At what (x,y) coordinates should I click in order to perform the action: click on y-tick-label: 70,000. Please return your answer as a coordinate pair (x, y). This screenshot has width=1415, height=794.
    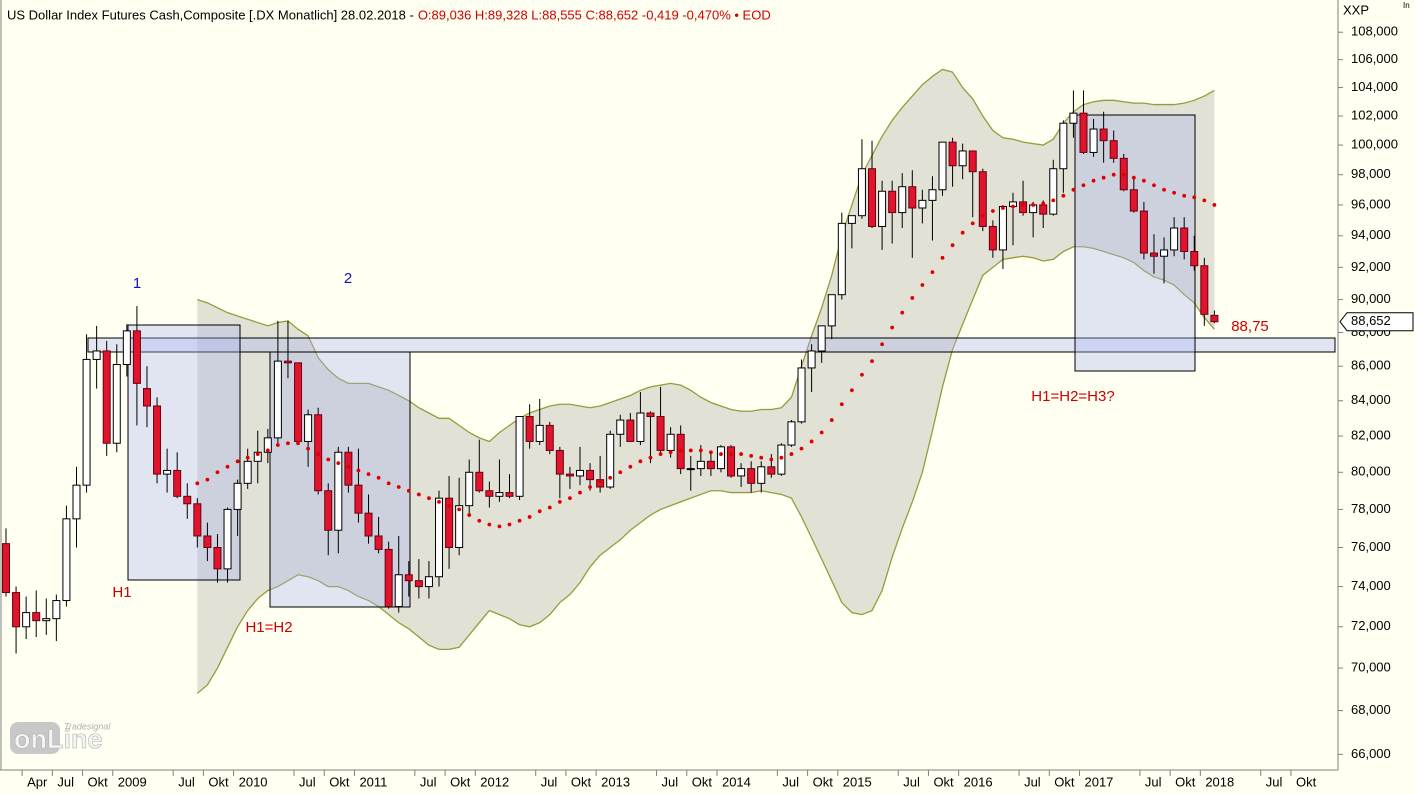
    Looking at the image, I should click on (1371, 667).